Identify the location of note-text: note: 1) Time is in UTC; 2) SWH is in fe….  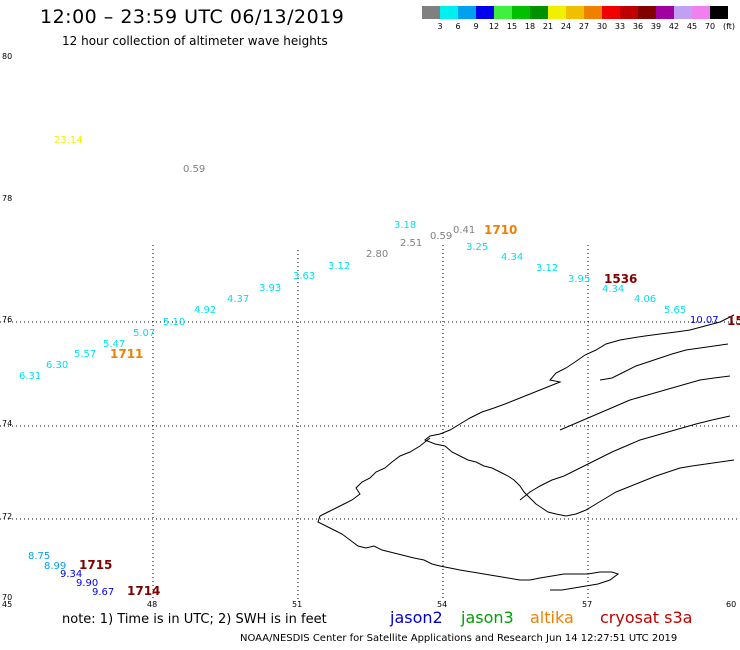
(194, 619).